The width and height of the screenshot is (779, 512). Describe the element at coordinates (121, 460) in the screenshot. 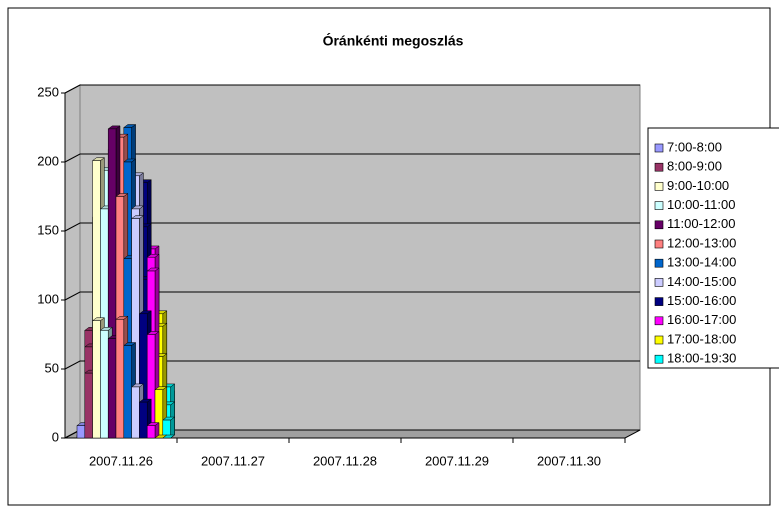

I see `x-tick-label: 2007.11.26` at that location.